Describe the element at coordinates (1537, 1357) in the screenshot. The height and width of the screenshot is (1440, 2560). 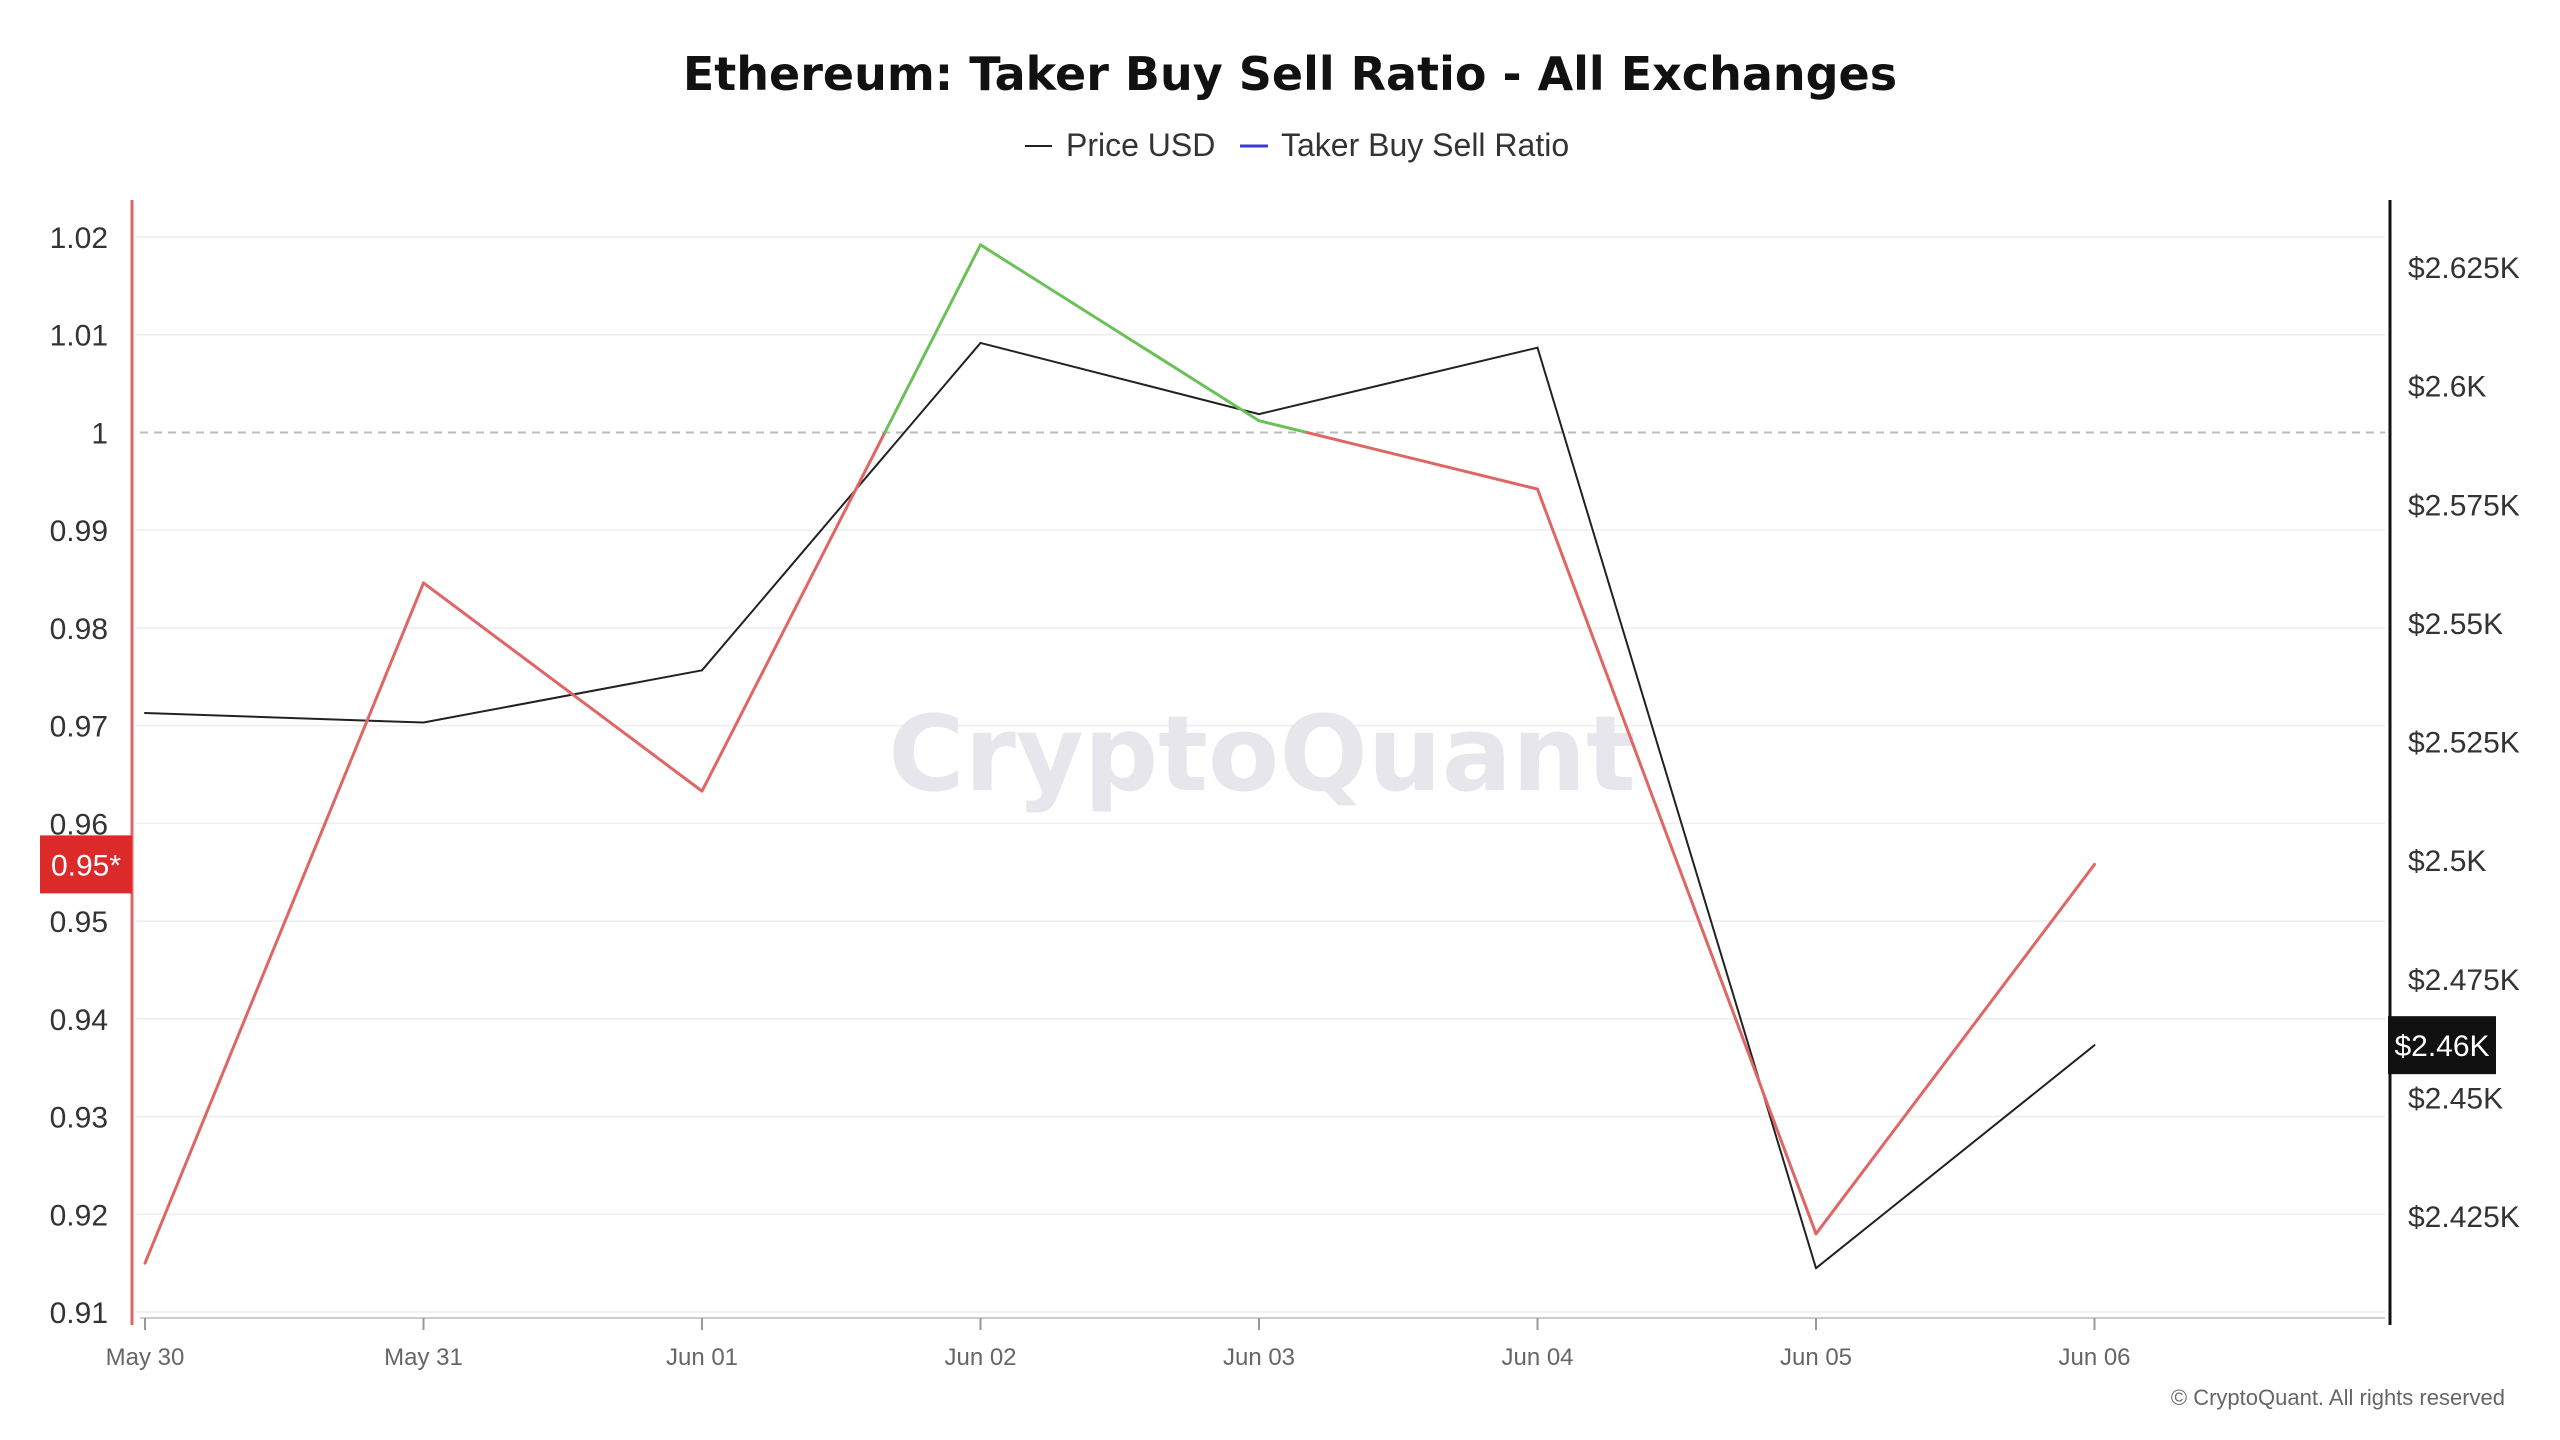
I see `x-tick-label: Jun 04` at that location.